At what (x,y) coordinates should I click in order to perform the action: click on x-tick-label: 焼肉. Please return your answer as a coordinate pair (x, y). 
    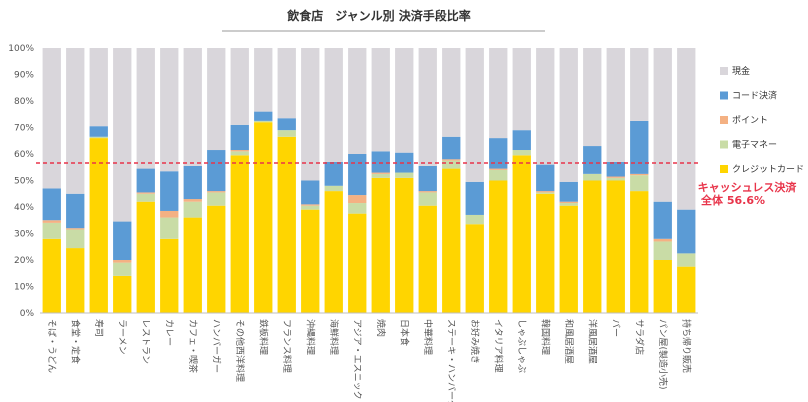
    Looking at the image, I should click on (381, 328).